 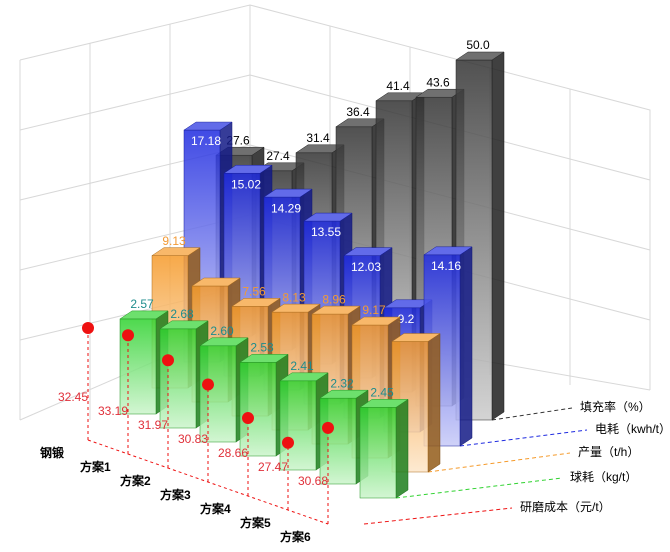 I want to click on value-label: 31.4, so click(x=318, y=138).